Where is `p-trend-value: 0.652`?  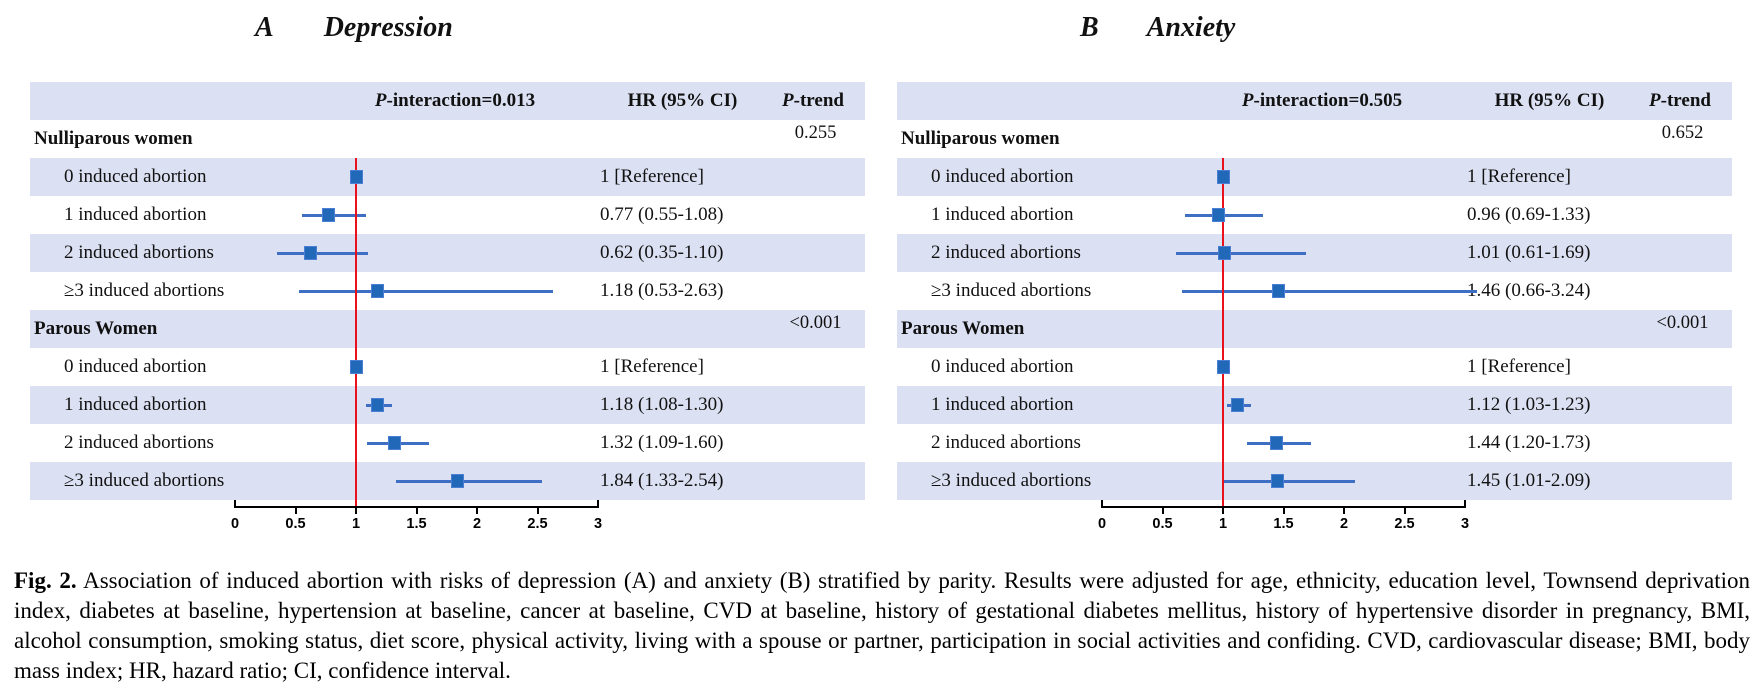 p-trend-value: 0.652 is located at coordinates (1682, 133).